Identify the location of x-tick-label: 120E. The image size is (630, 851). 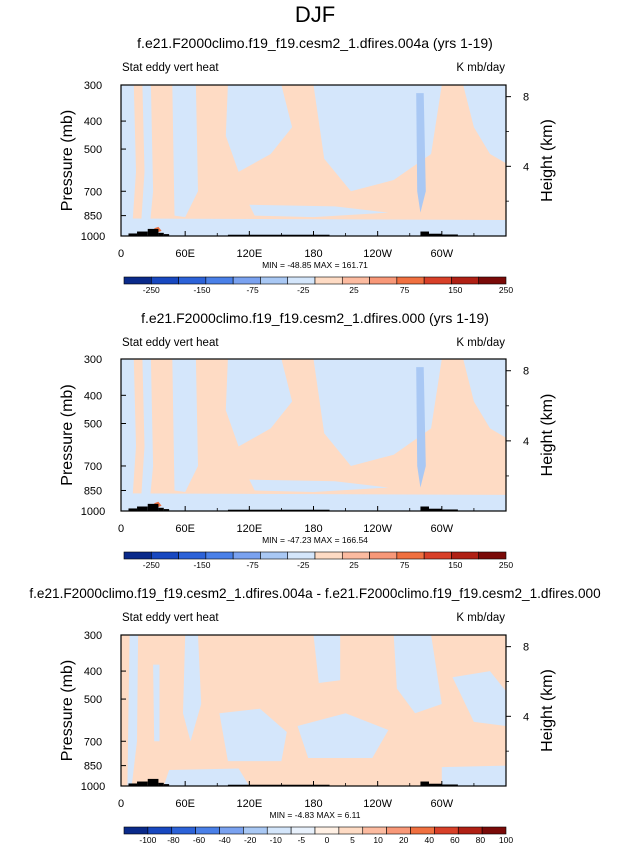
(249, 529).